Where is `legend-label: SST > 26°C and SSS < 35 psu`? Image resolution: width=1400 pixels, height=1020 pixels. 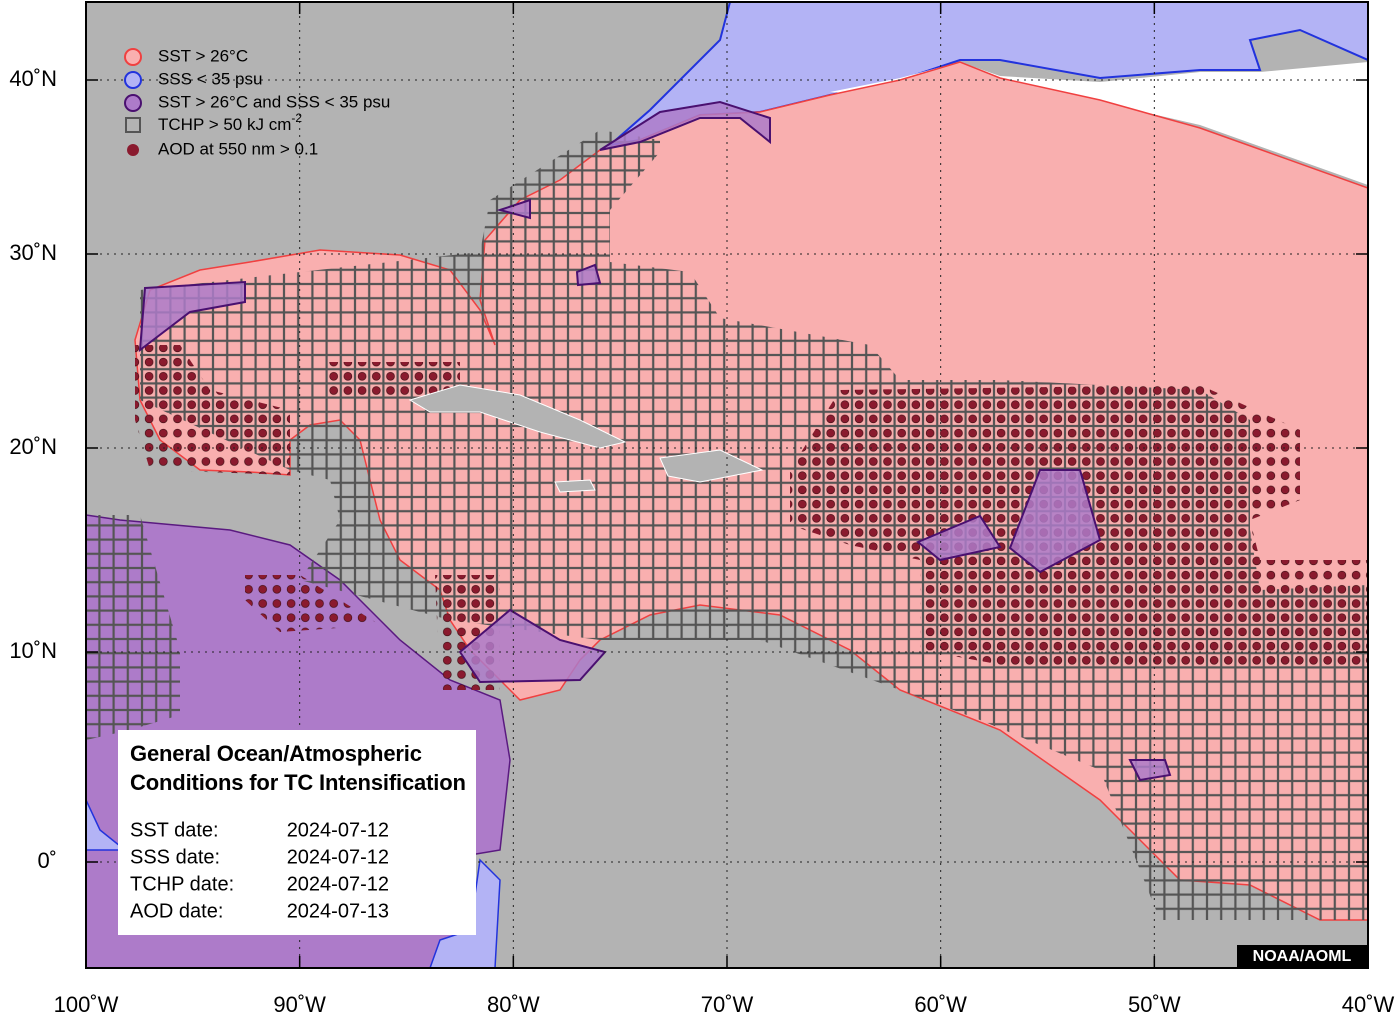
legend-label: SST > 26°C and SSS < 35 psu is located at coordinates (274, 101).